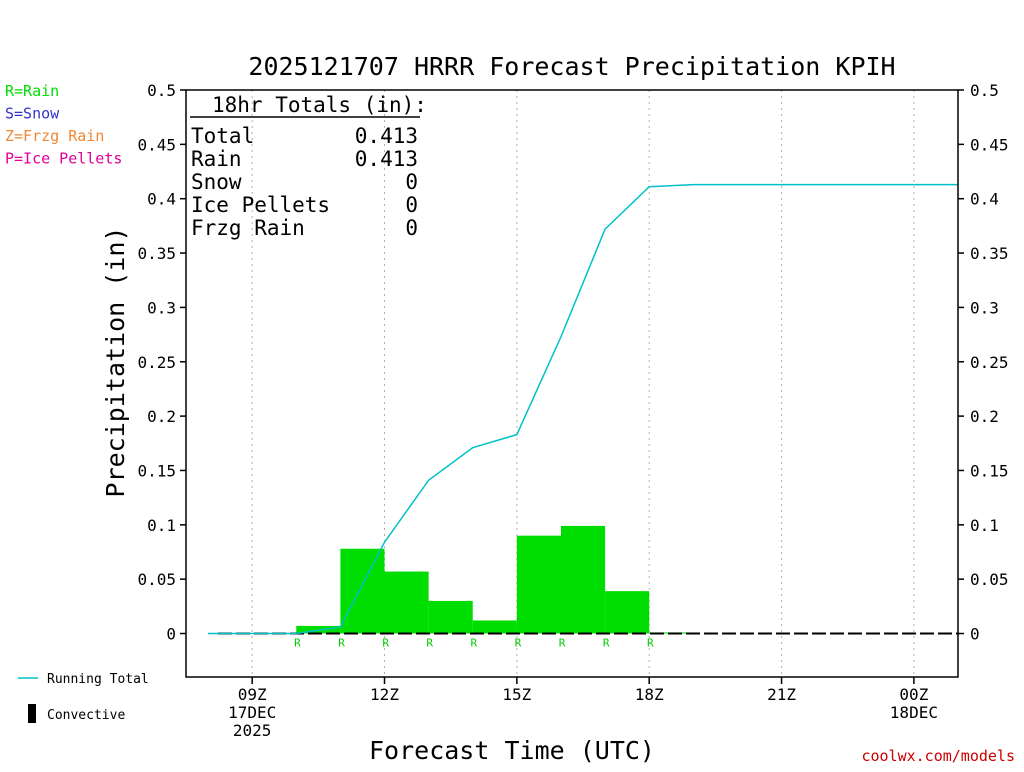 This screenshot has height=772, width=1024. I want to click on y-tick-label-left: 0.15, so click(156, 470).